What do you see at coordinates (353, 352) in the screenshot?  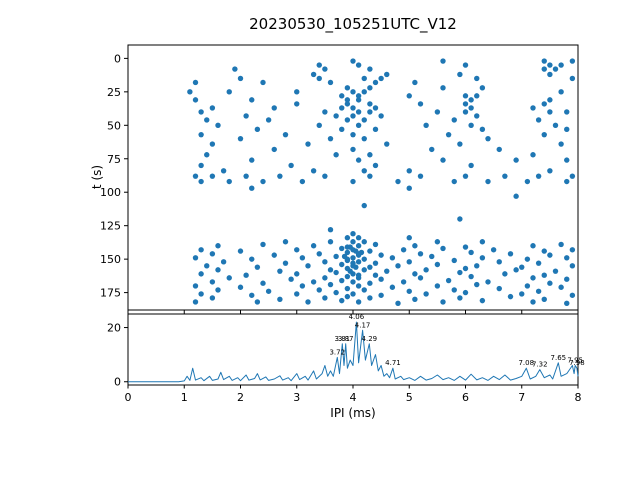 I see `line-trace` at bounding box center [353, 352].